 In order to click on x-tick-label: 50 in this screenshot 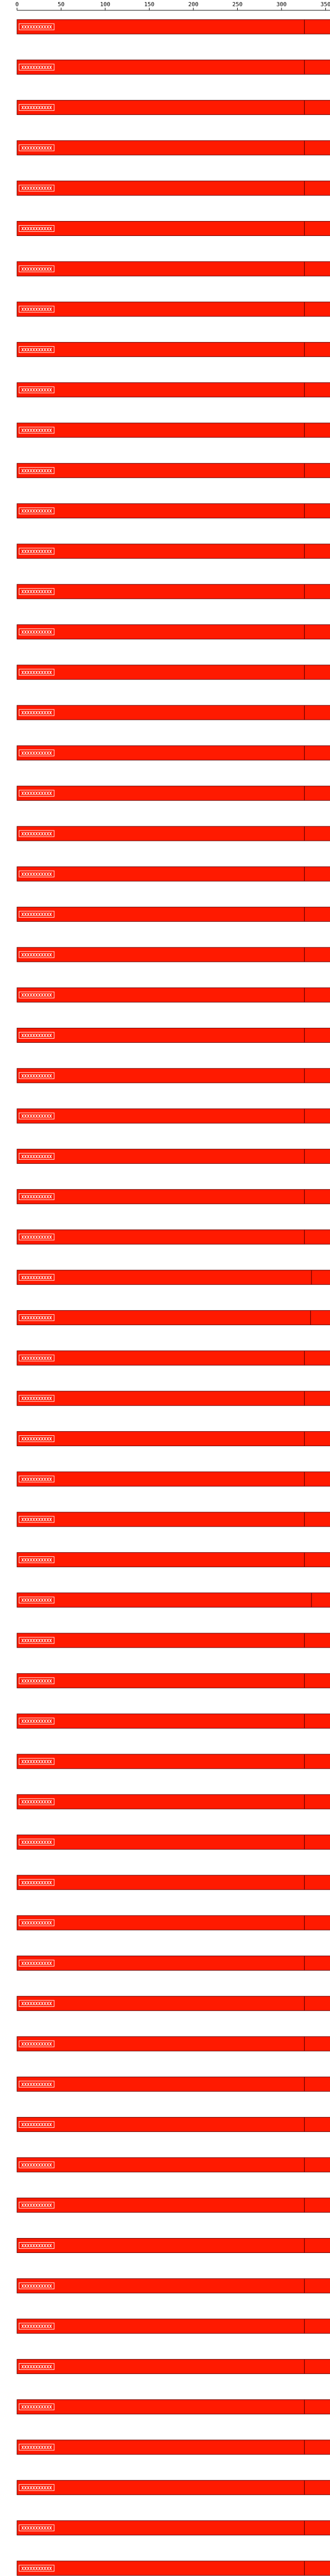, I will do `click(61, 4)`.